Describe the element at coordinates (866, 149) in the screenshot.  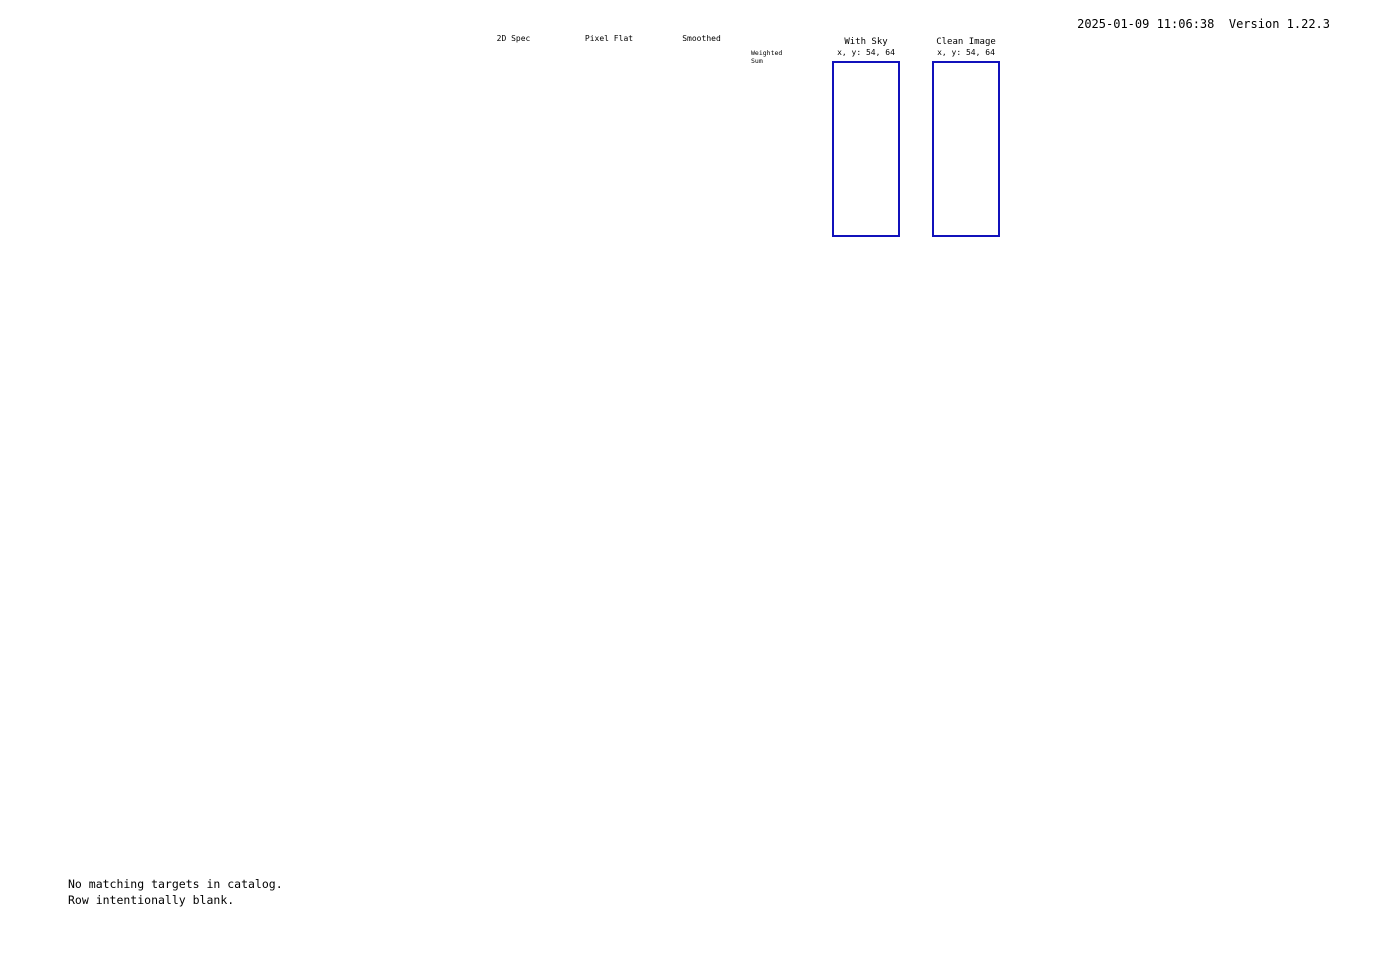
I see `with-sky-image` at that location.